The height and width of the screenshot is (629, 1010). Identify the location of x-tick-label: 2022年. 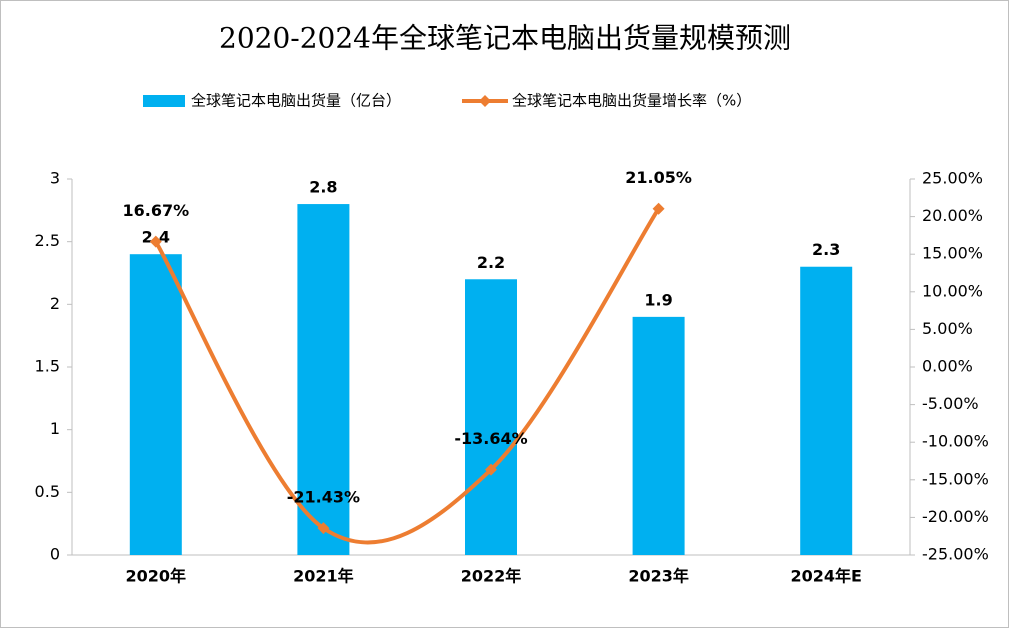
(491, 576).